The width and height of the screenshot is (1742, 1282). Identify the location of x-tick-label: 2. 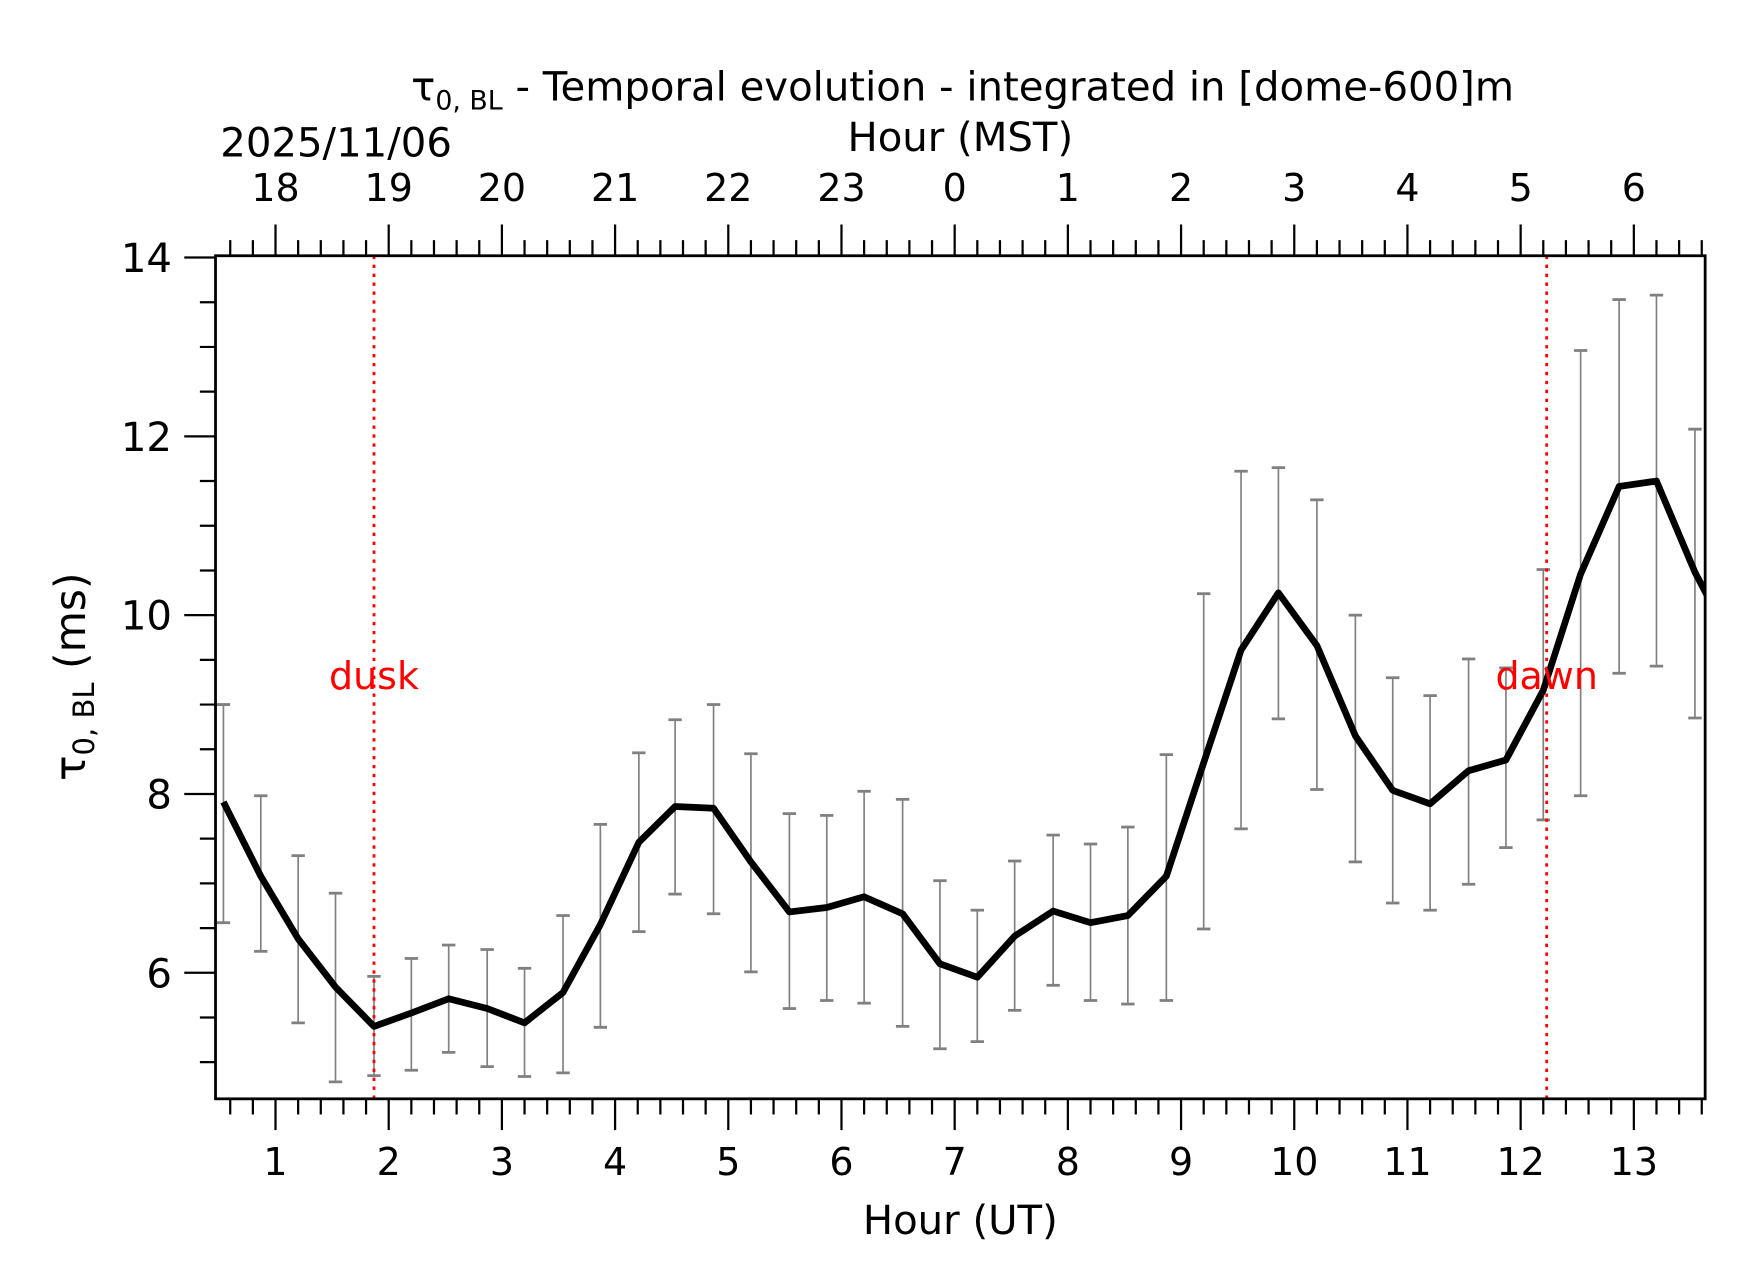
(389, 1162).